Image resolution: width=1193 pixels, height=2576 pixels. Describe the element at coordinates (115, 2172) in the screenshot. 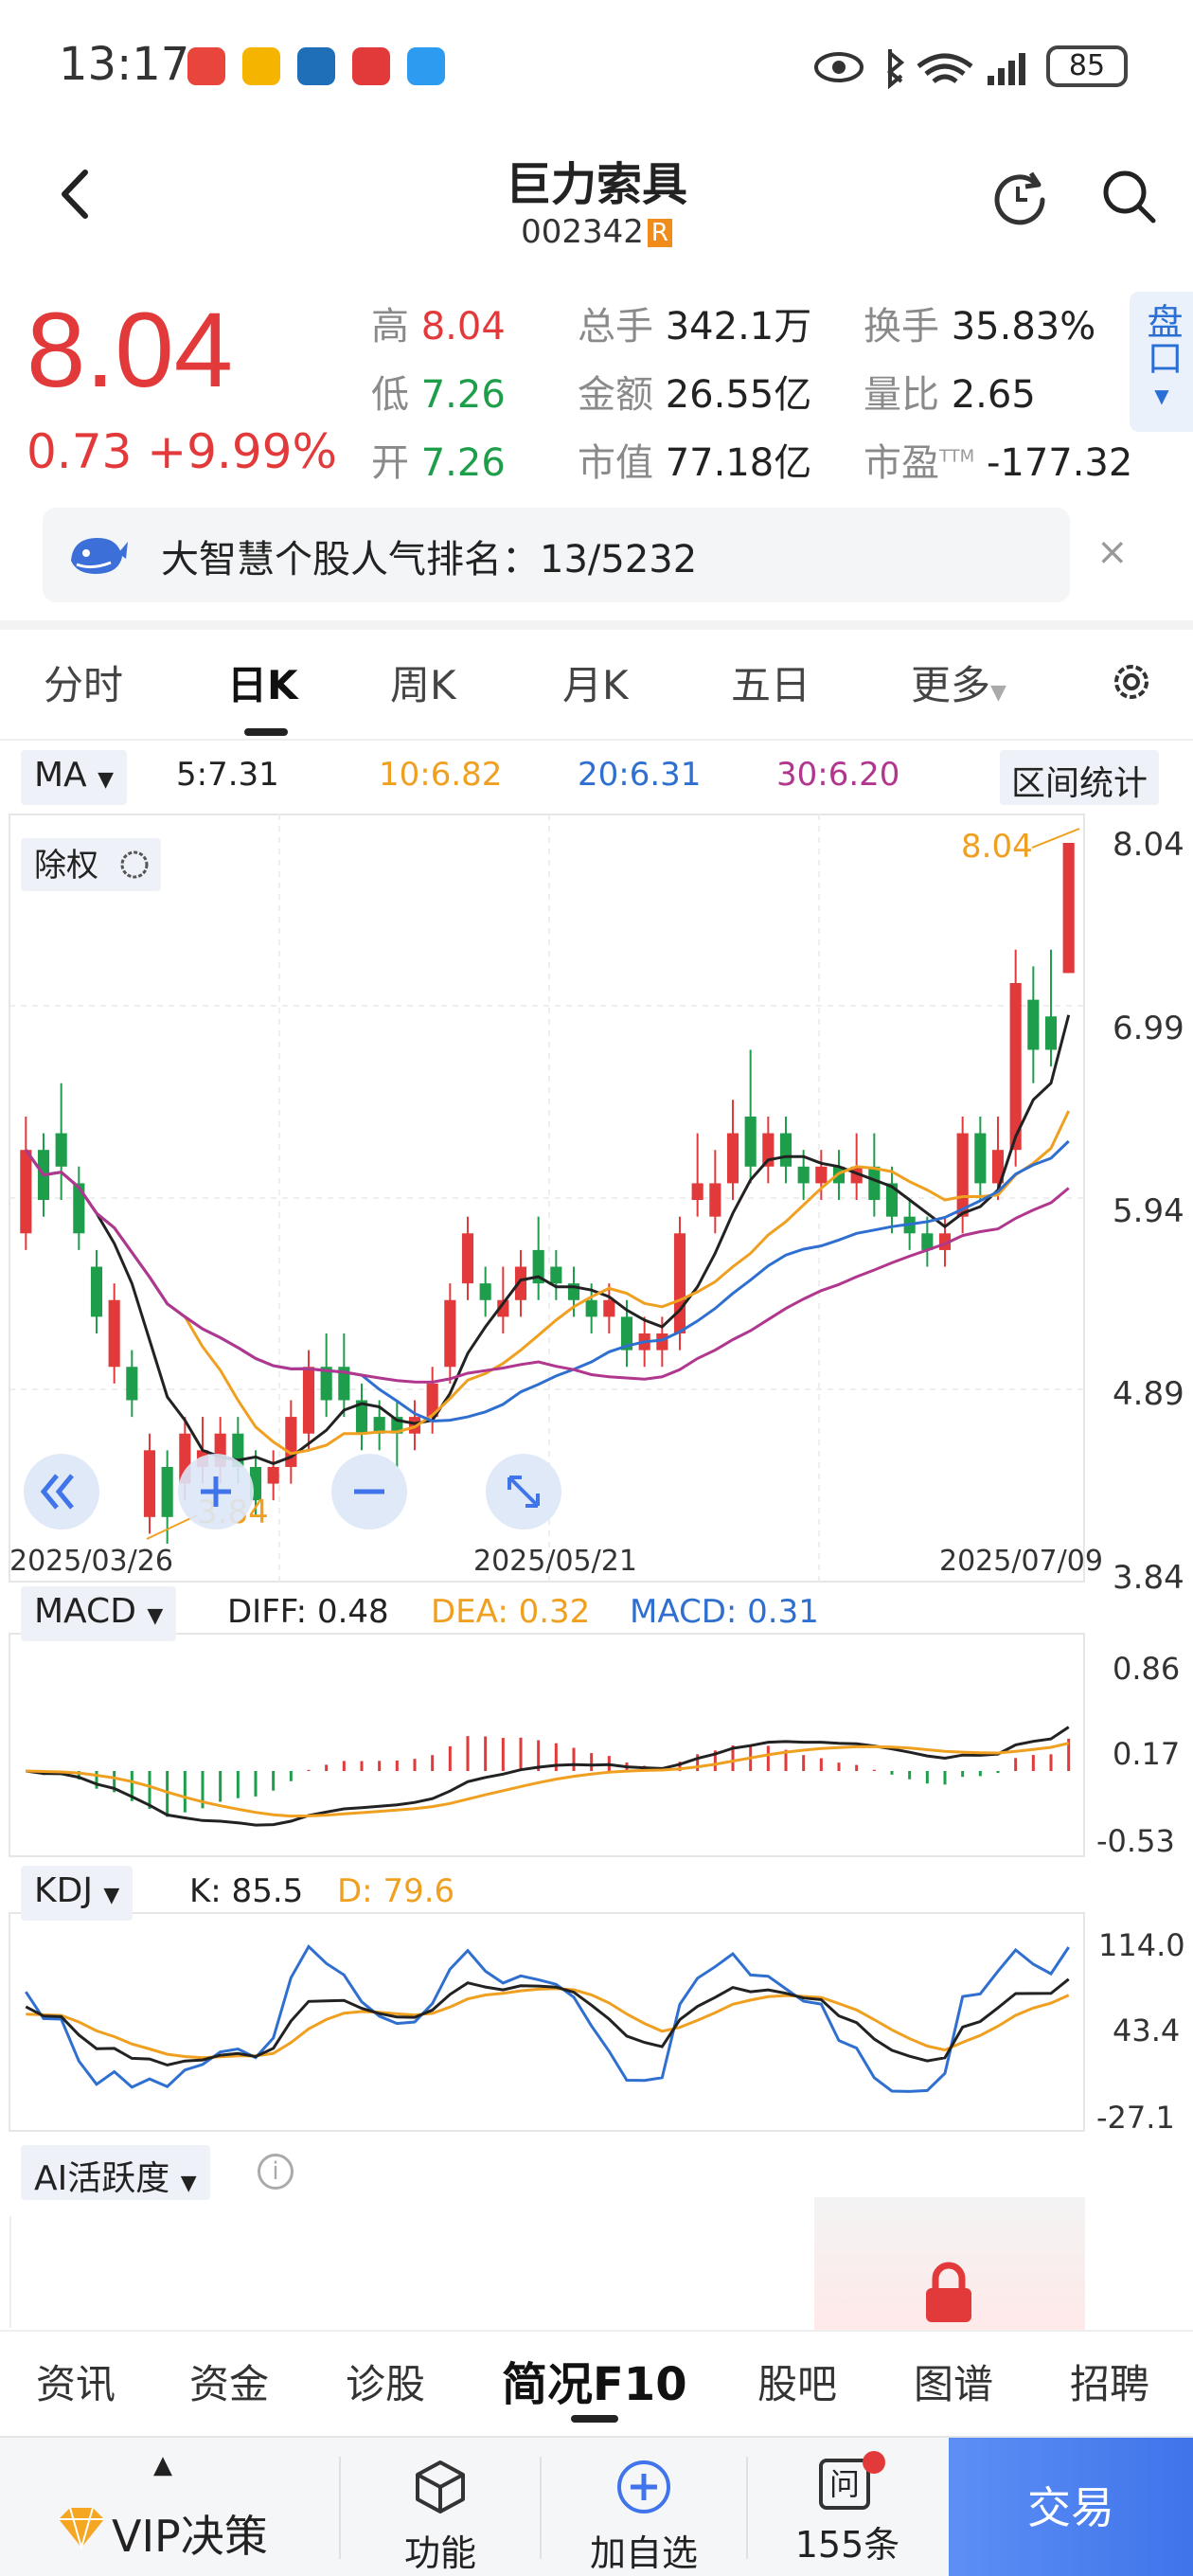

I see `ai-activity-selector: AI活跃度 ▼` at that location.